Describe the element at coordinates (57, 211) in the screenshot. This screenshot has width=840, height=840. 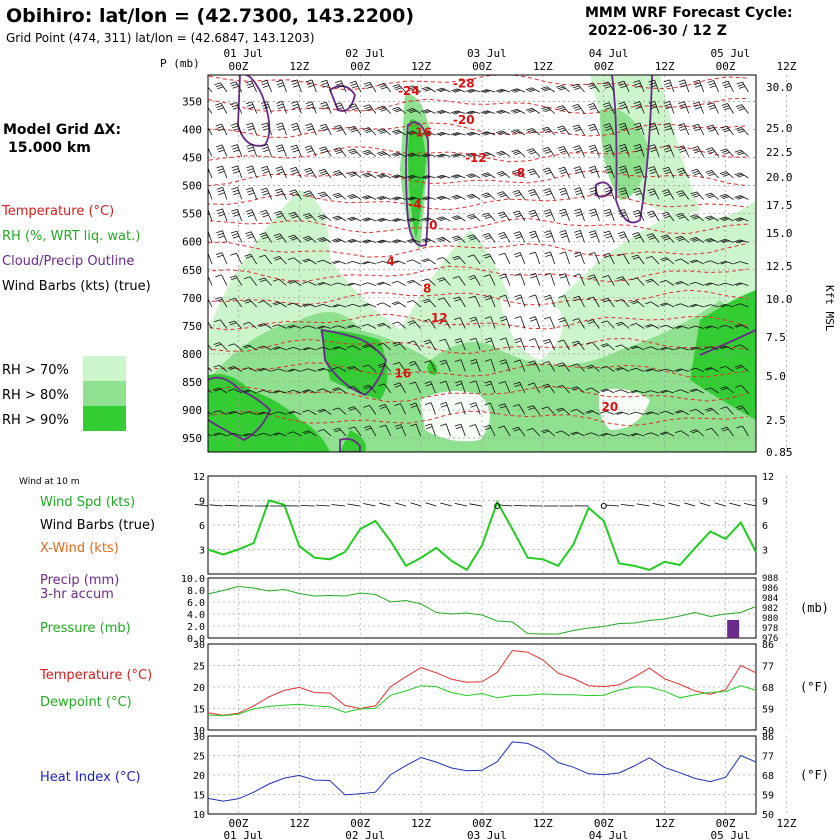
I see `legend-entry: Temperature (°C)` at that location.